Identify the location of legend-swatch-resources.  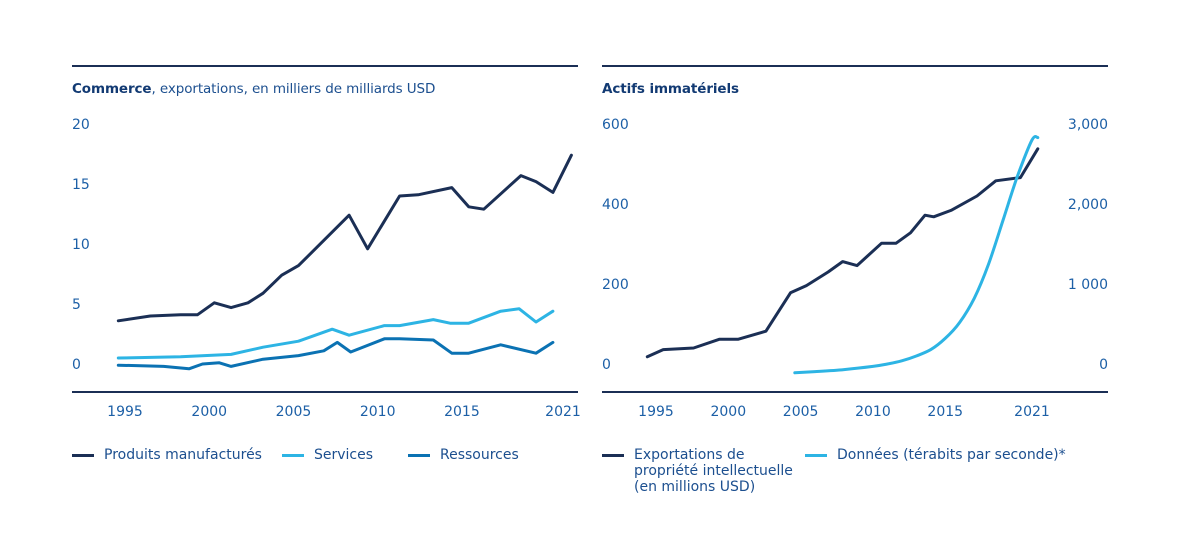
(419, 455).